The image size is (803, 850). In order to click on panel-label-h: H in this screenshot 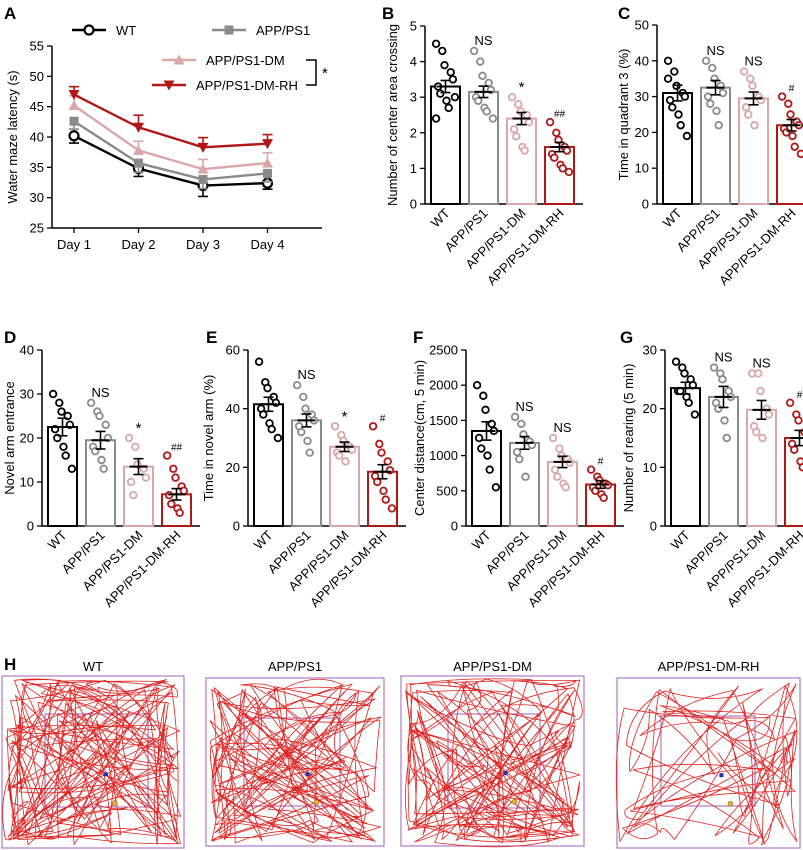, I will do `click(10, 664)`.